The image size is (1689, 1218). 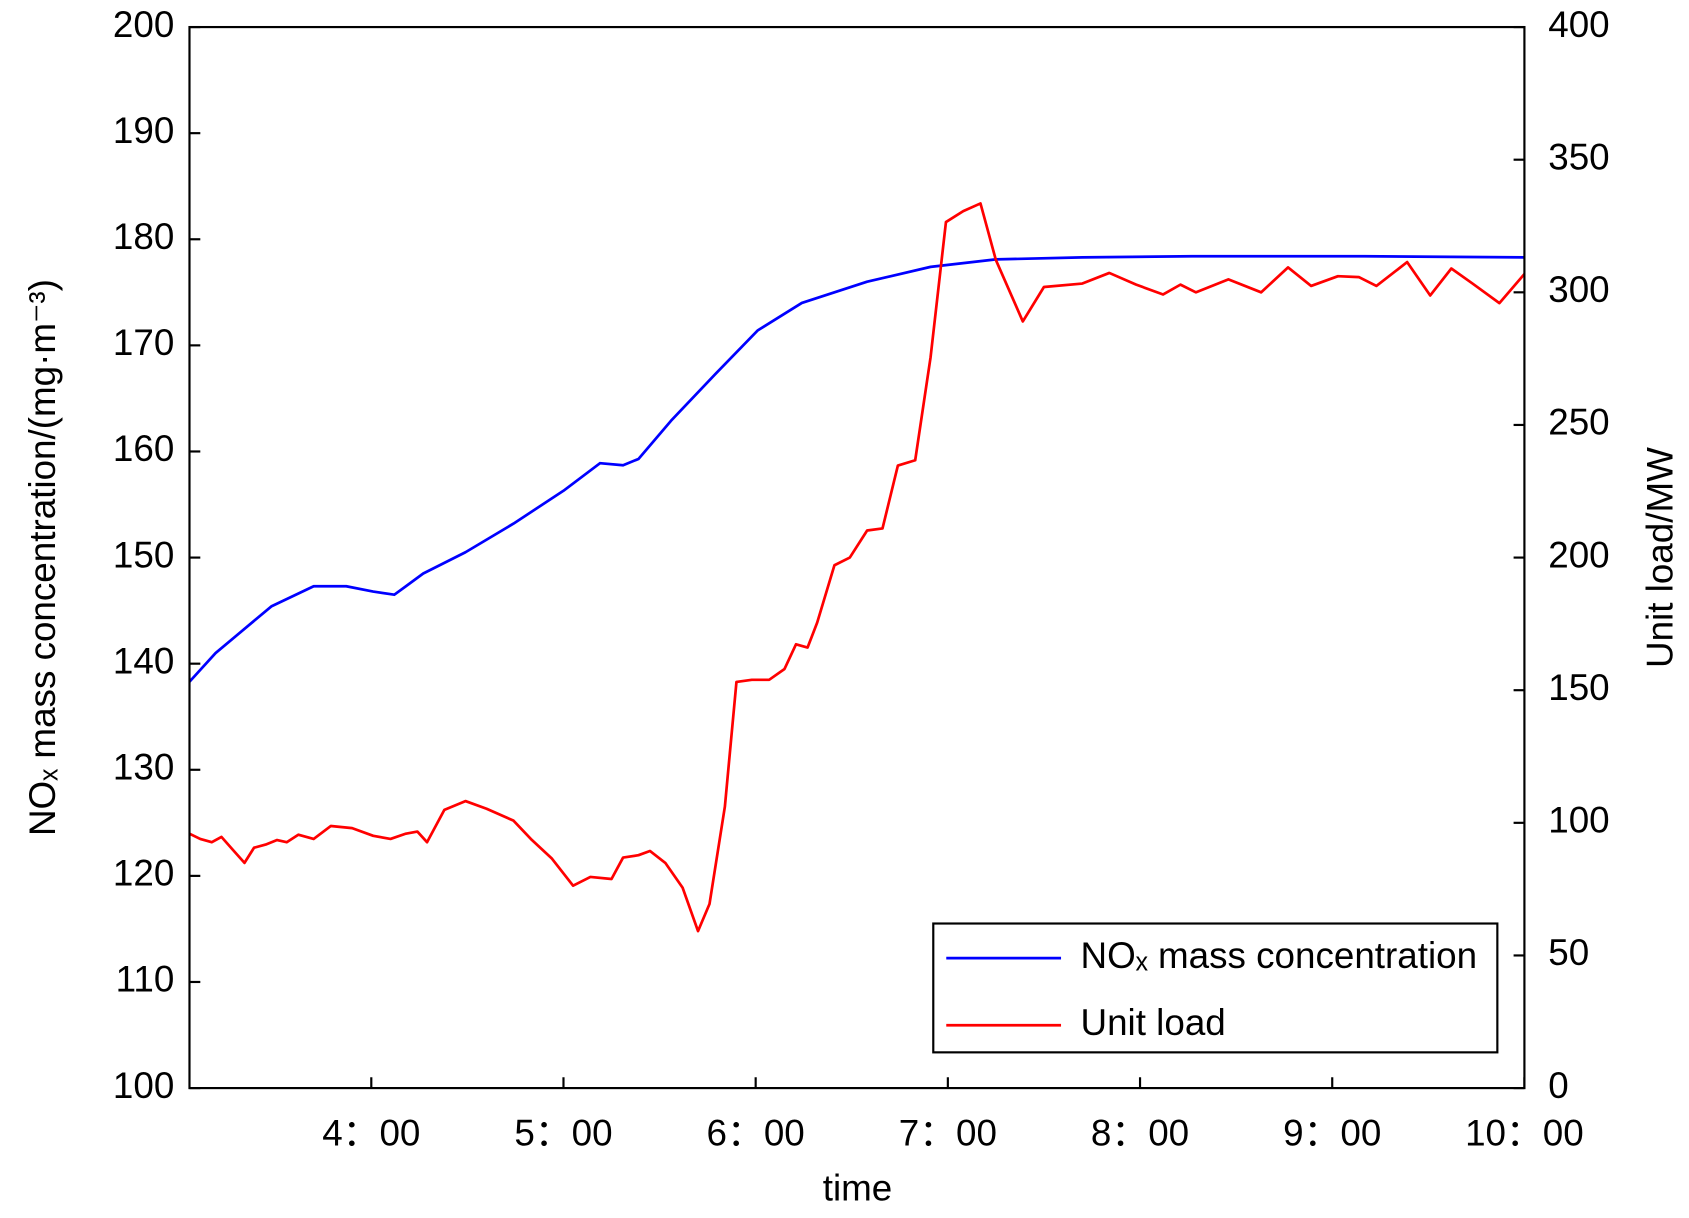 What do you see at coordinates (1524, 1132) in the screenshot?
I see `x-tick-label: 10：00` at bounding box center [1524, 1132].